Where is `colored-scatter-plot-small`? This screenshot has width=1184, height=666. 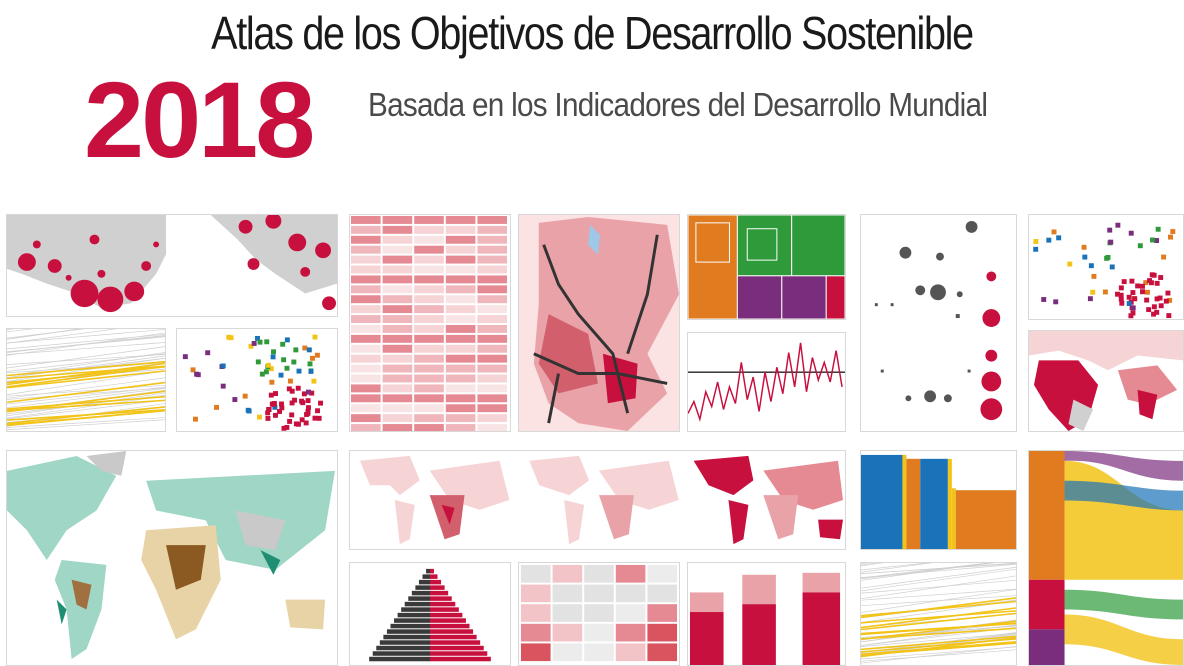
colored-scatter-plot-small is located at coordinates (1106, 267).